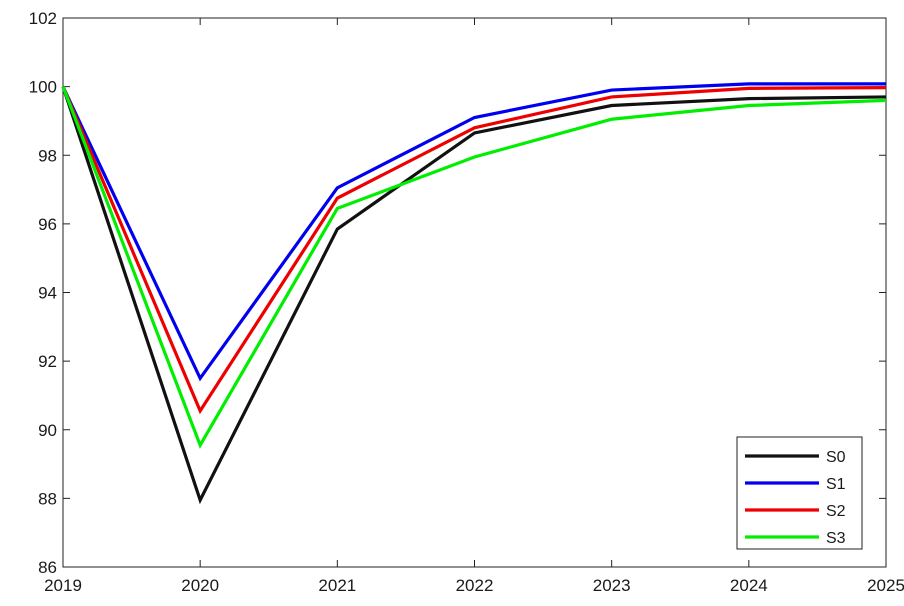  What do you see at coordinates (47, 224) in the screenshot?
I see `y-tick-label: 96` at bounding box center [47, 224].